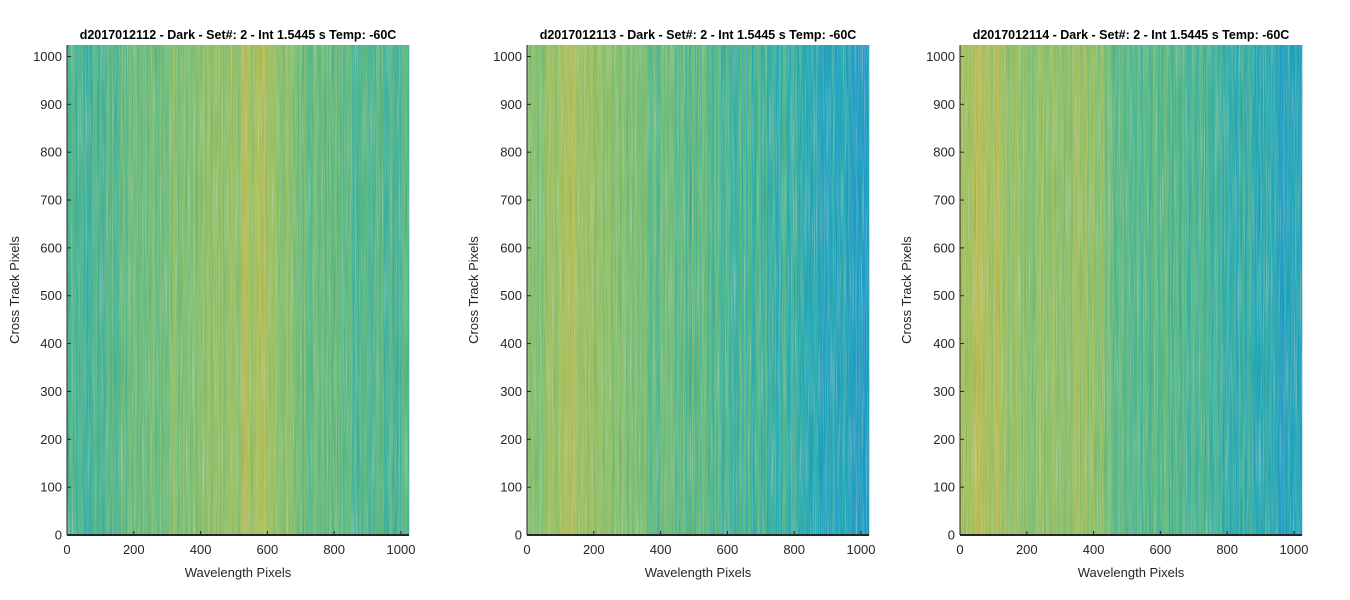  I want to click on x-tick-label: 200, so click(594, 549).